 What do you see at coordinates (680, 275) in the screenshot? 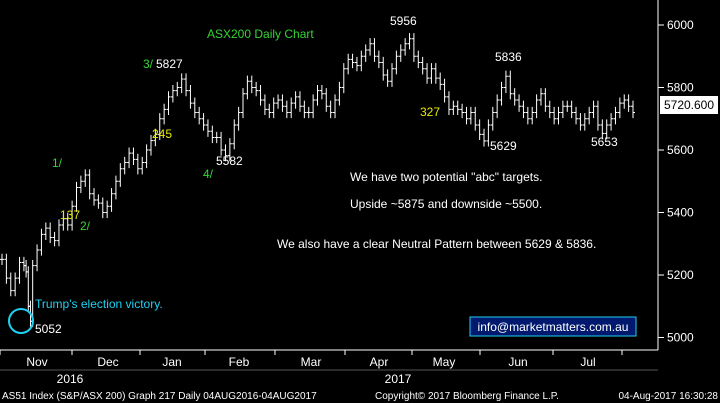
I see `y-tick-label: 5200` at bounding box center [680, 275].